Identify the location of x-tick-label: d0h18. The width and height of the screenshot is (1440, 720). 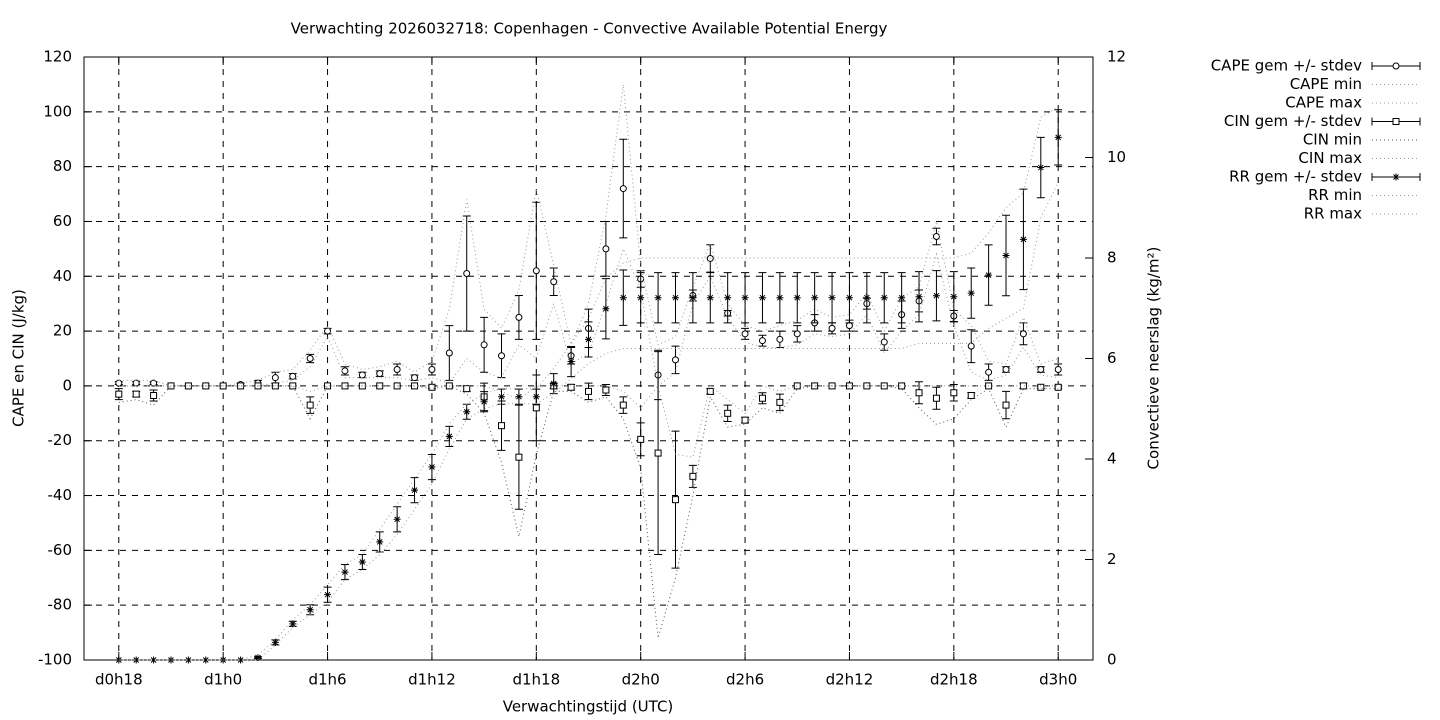
(119, 680).